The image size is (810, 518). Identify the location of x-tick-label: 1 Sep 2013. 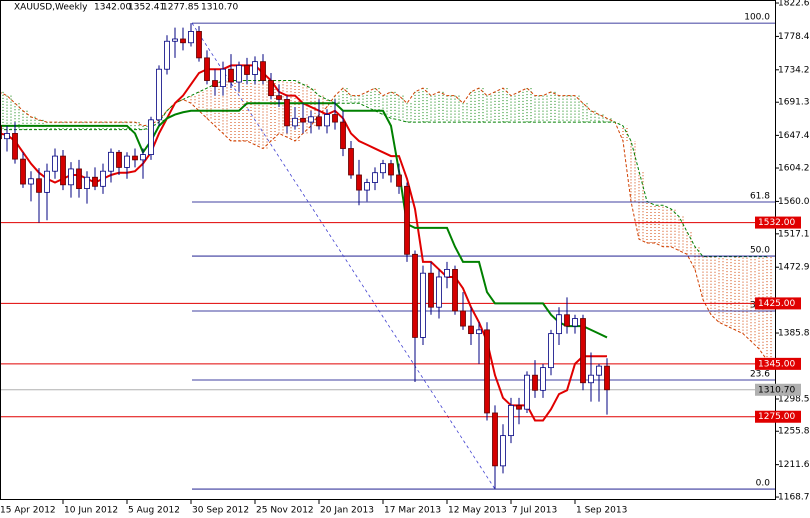
(601, 511).